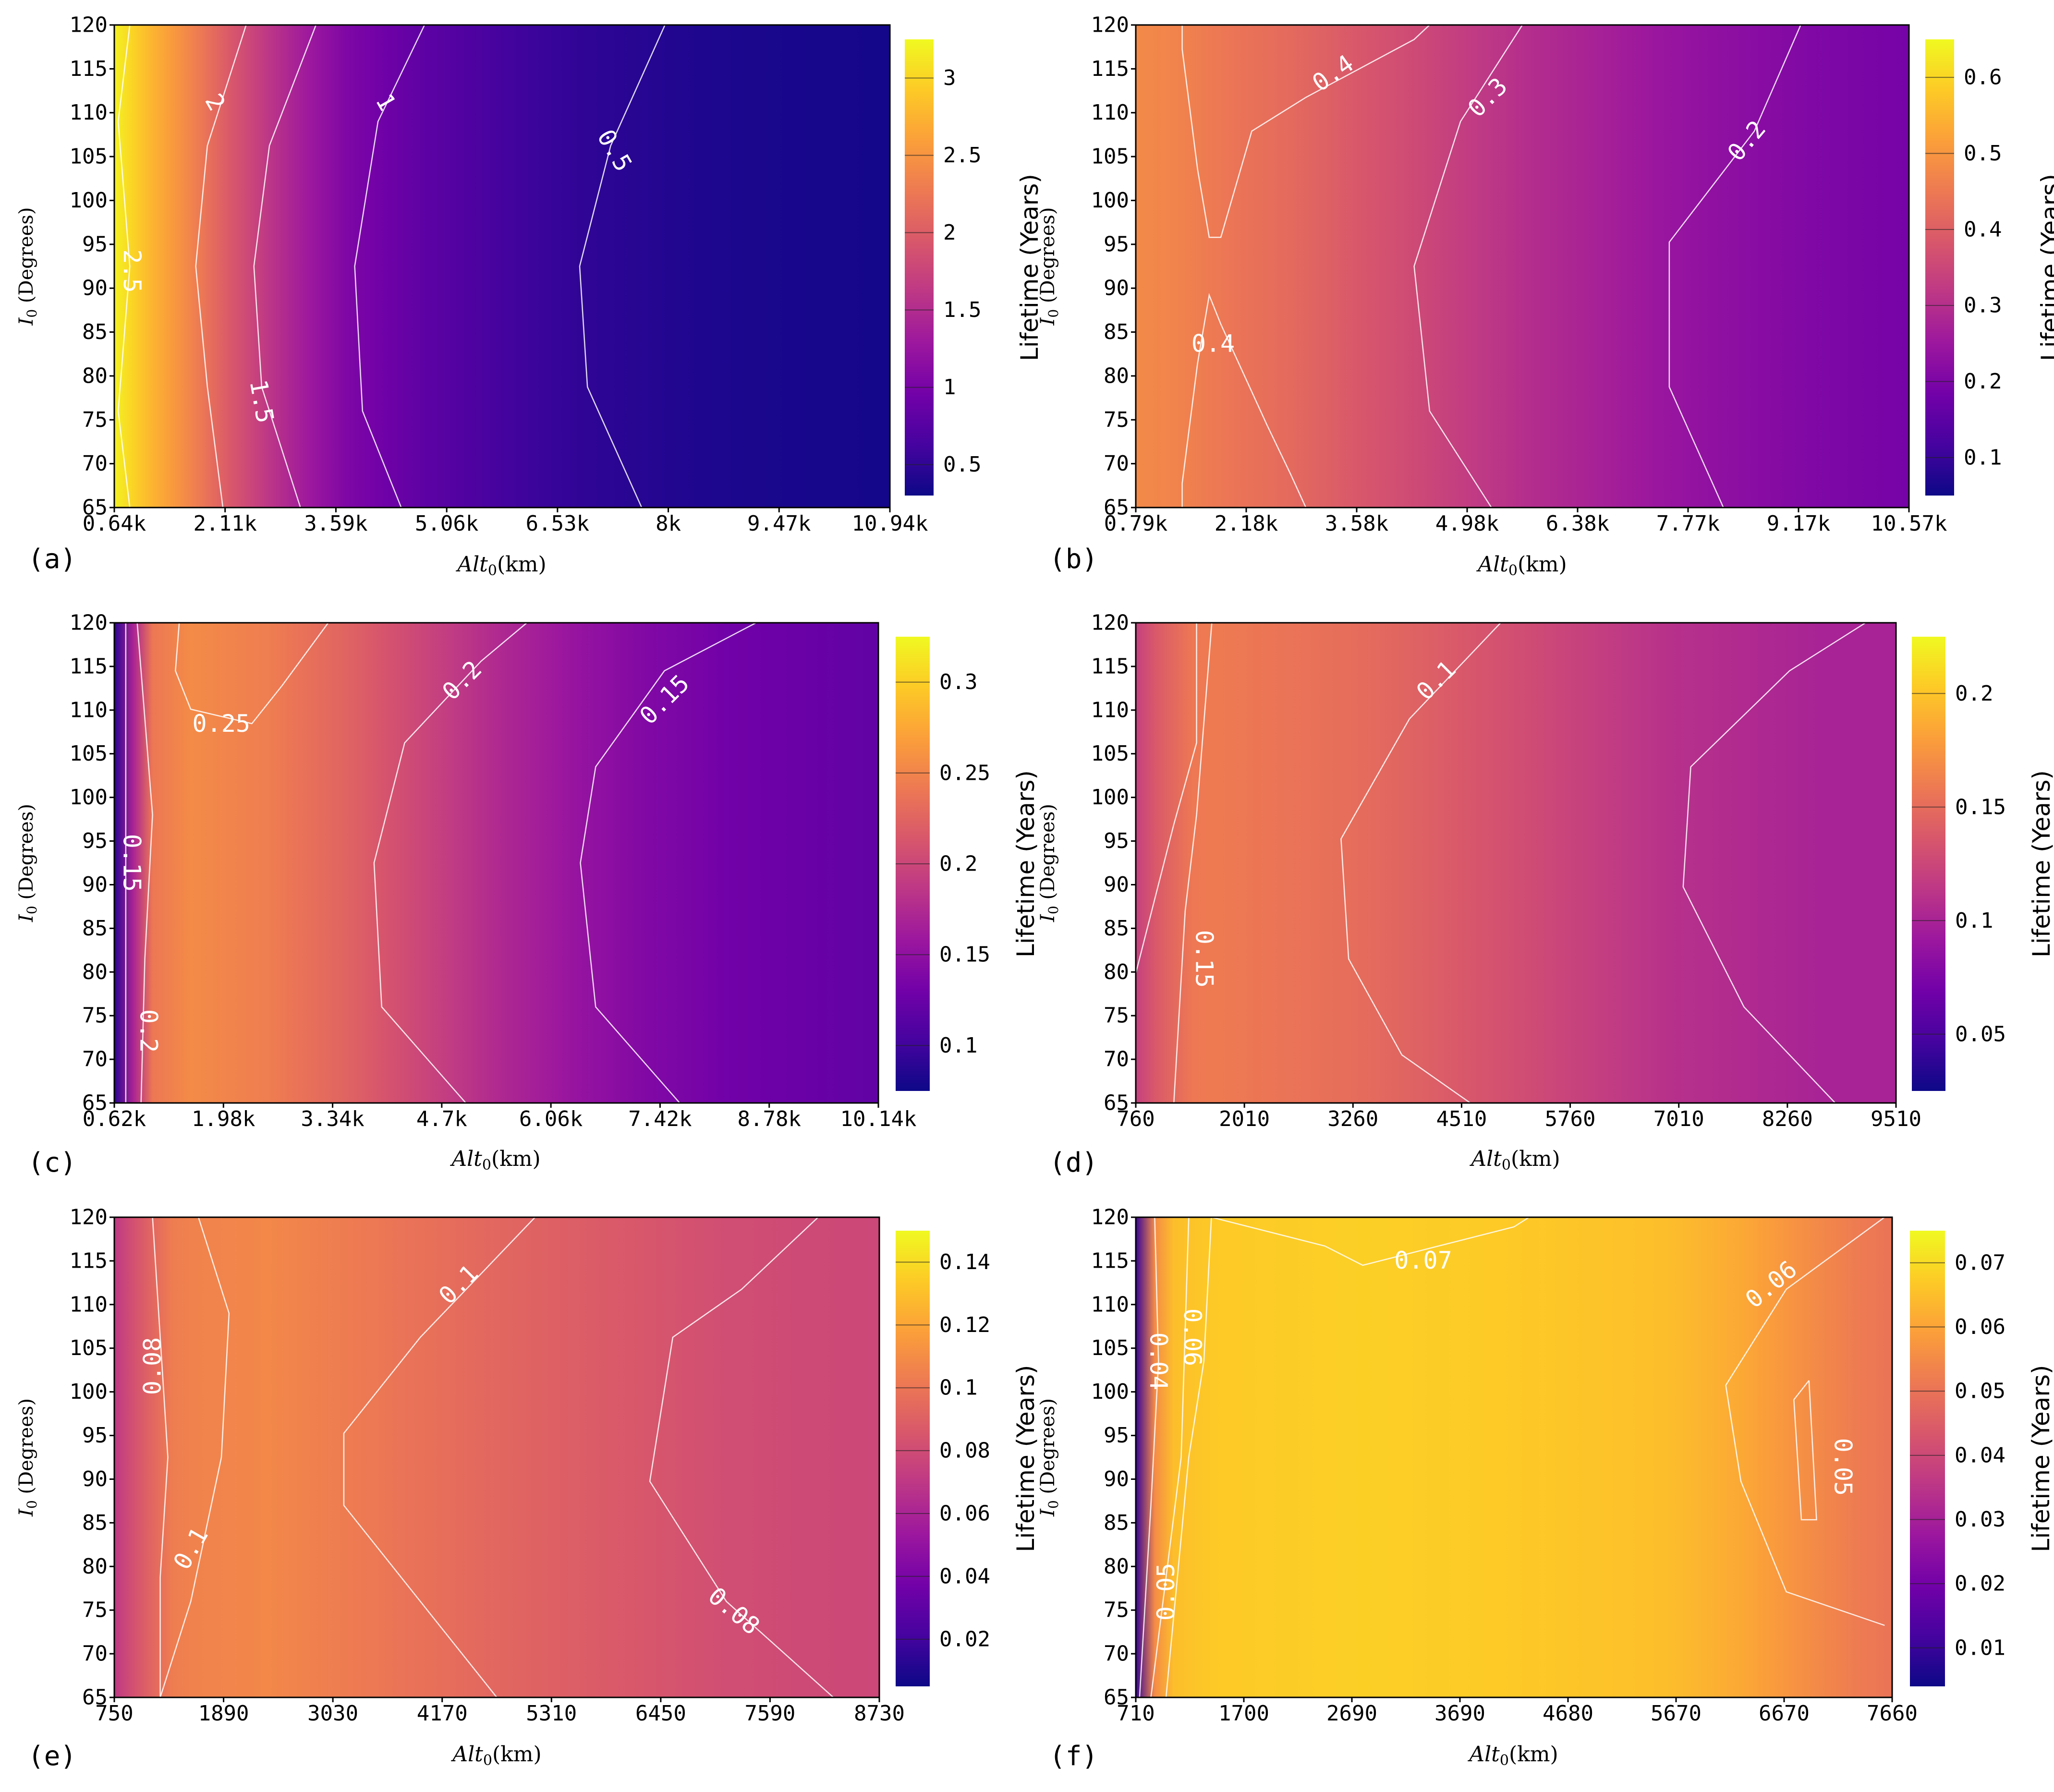  Describe the element at coordinates (1049, 863) in the screenshot. I see `y-axis-label: I0 (Degrees)` at that location.